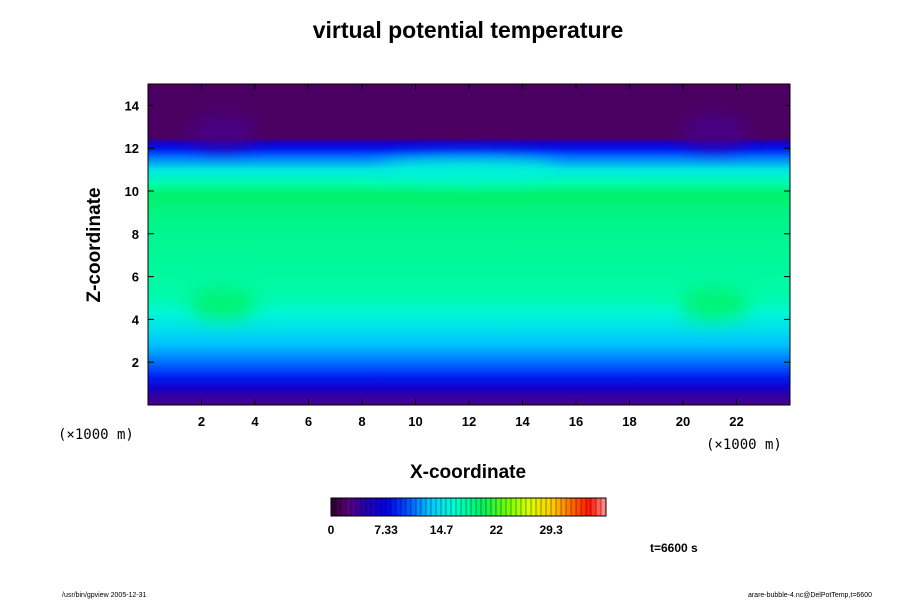 This screenshot has width=900, height=600. I want to click on x-tick-label: 6, so click(308, 421).